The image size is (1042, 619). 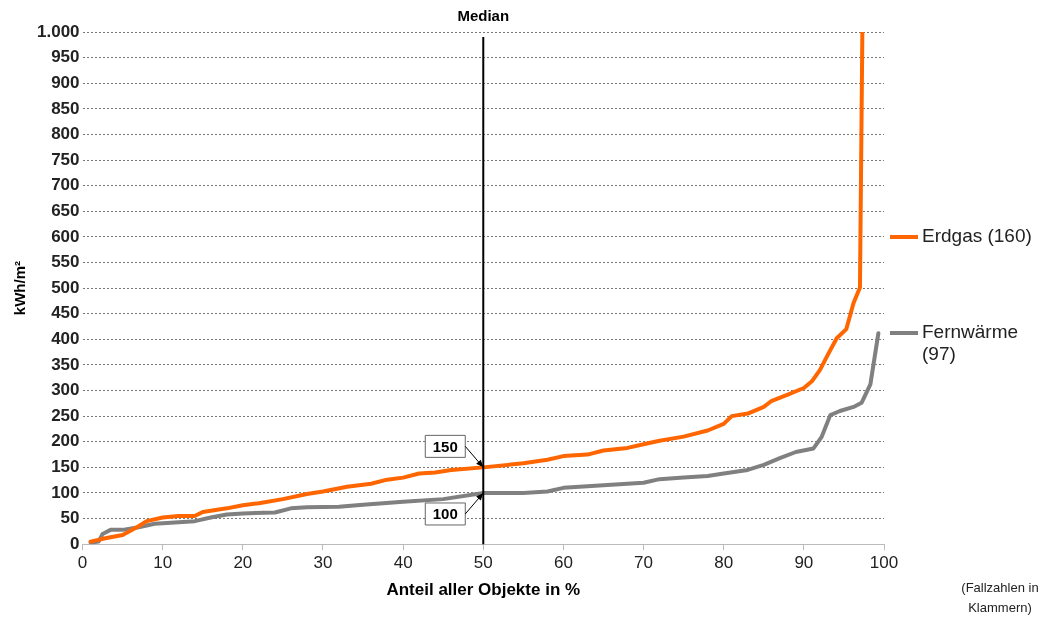 I want to click on x-tick-label: 90, so click(x=804, y=563).